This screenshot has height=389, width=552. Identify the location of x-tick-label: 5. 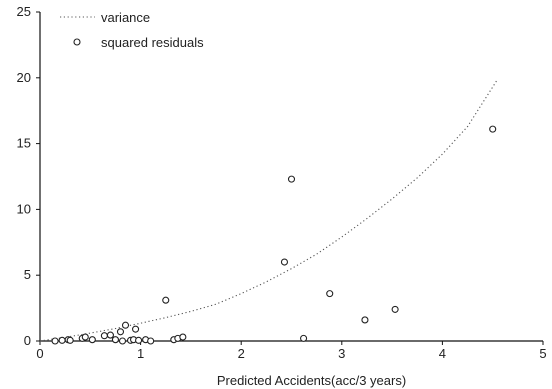
(542, 353).